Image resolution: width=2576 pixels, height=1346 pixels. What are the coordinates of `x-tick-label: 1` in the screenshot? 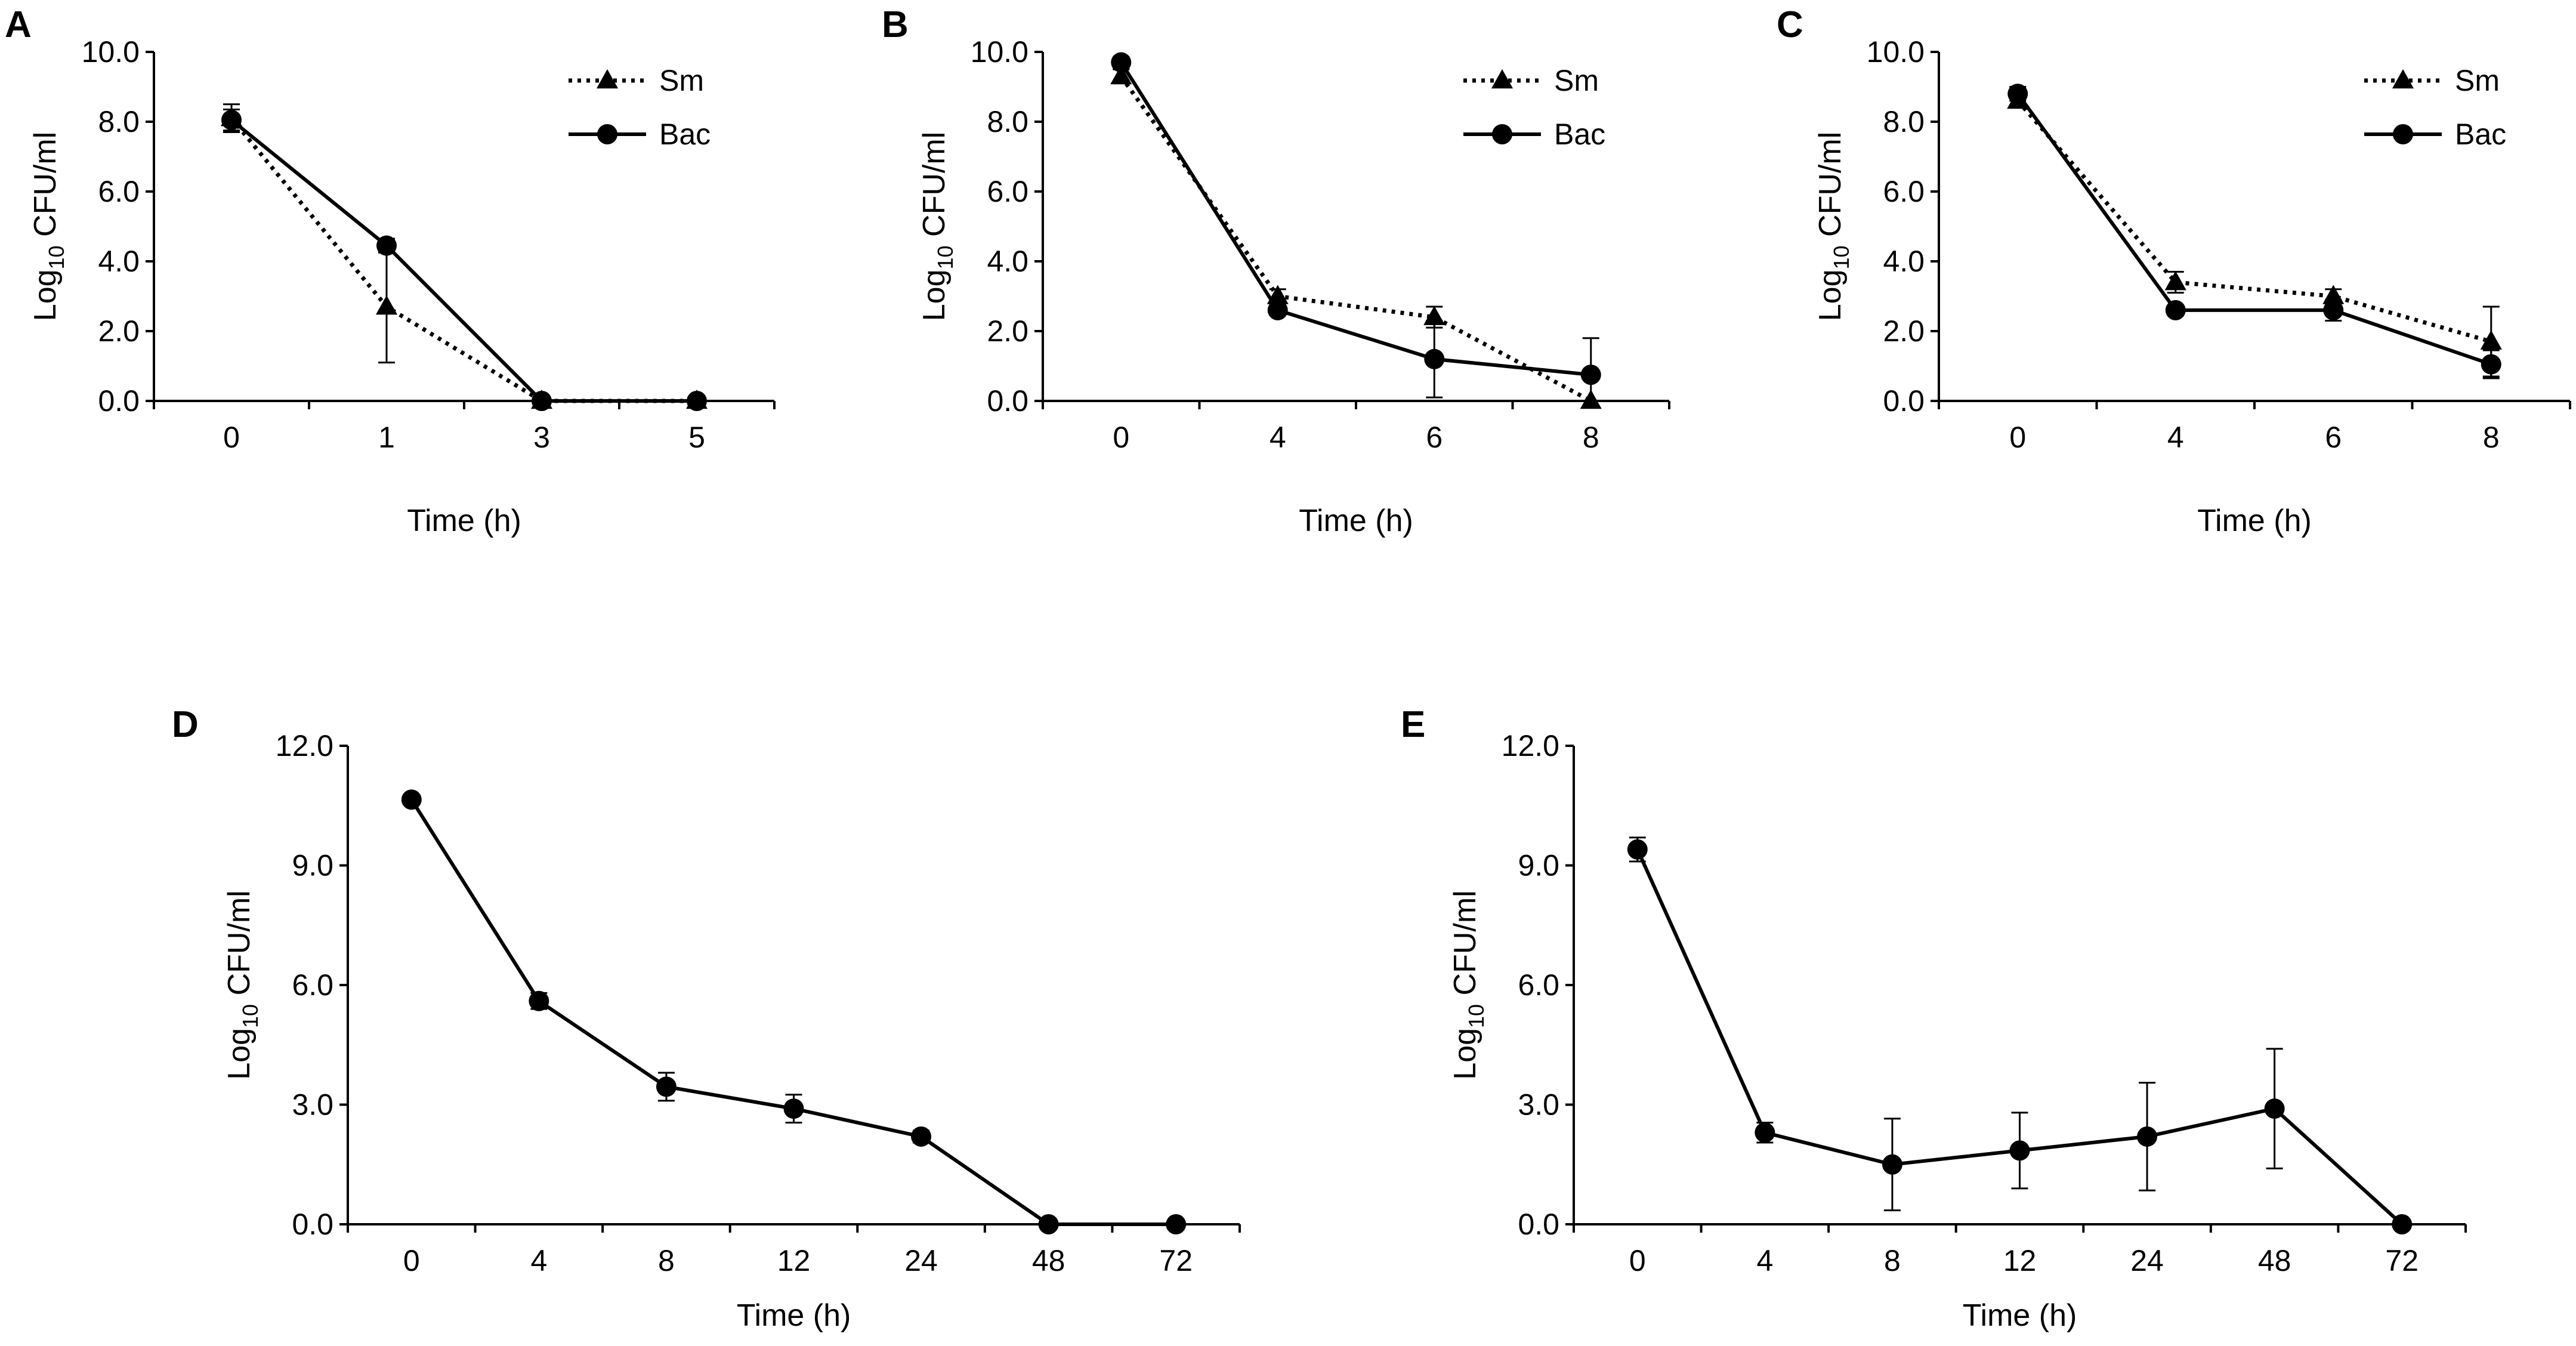 It's located at (387, 437).